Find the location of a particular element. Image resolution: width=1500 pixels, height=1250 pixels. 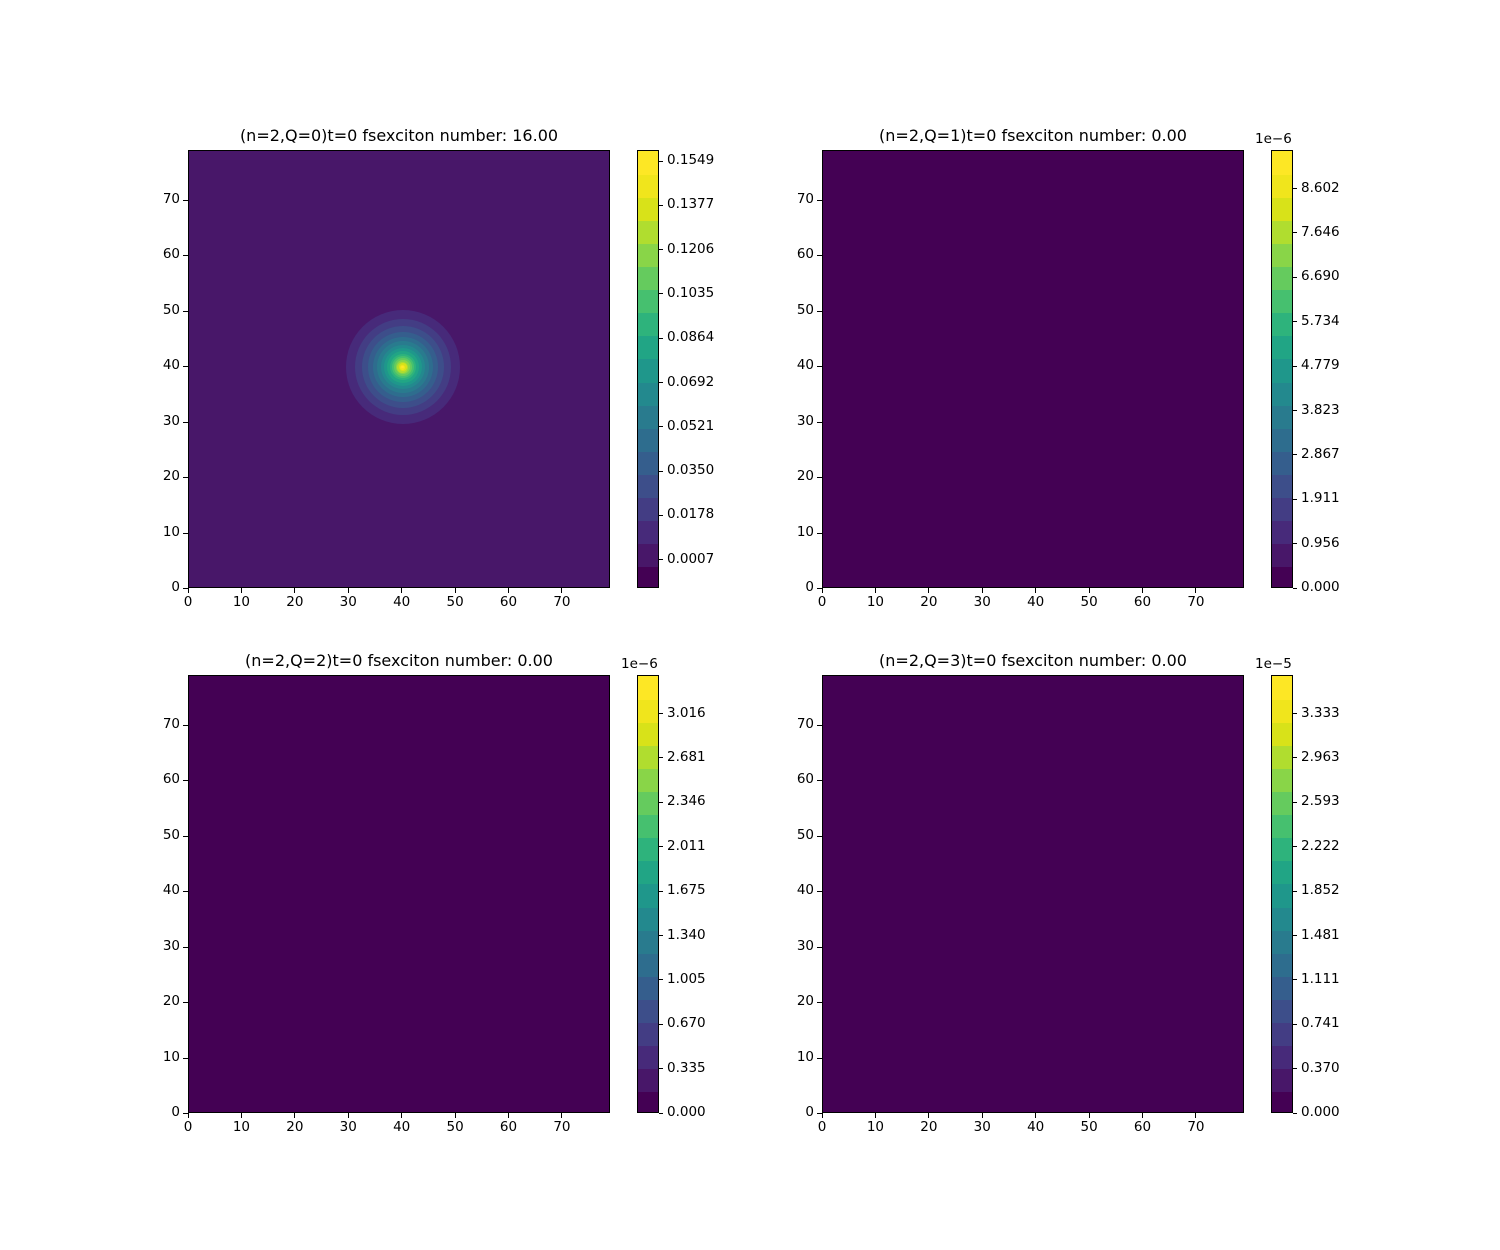

x-tick-label: 30 is located at coordinates (982, 602).